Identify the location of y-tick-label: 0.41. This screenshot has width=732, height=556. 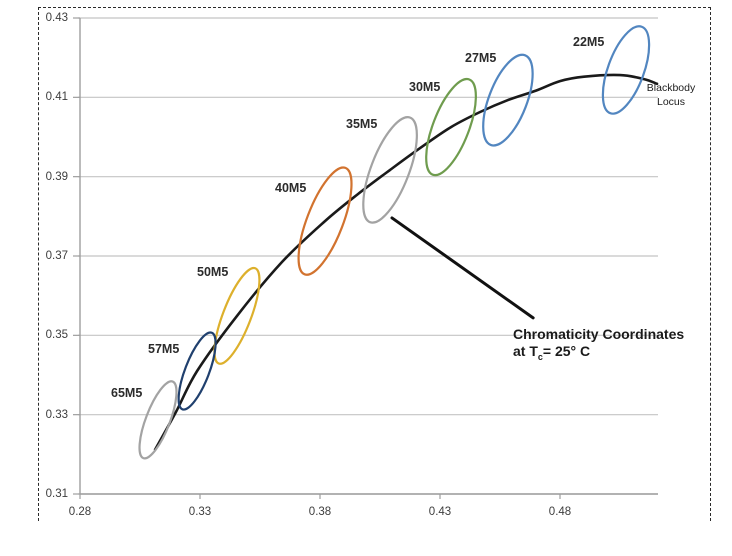
(56, 97).